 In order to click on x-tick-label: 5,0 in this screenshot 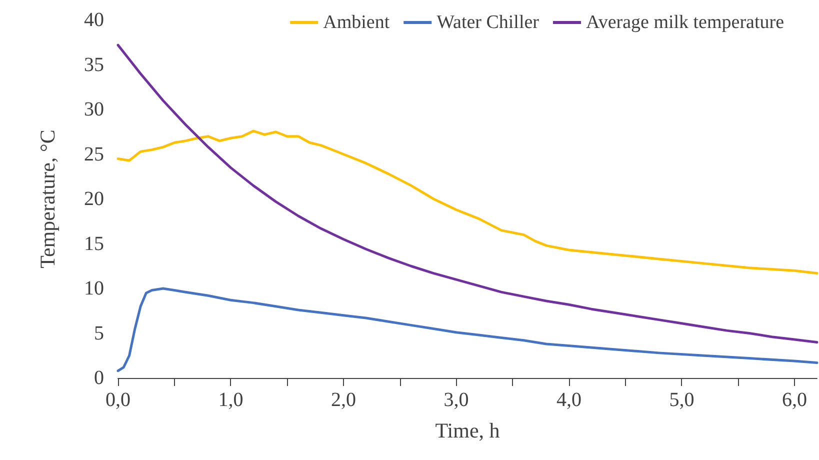, I will do `click(681, 400)`.